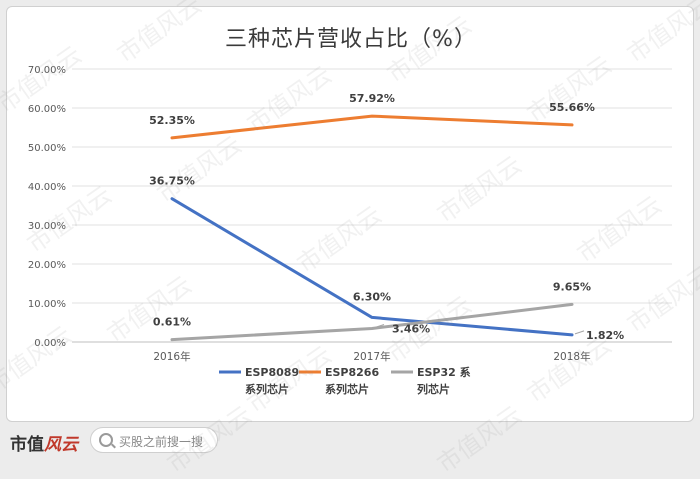 This screenshot has width=700, height=479. What do you see at coordinates (27, 445) in the screenshot?
I see `brand-main: 市值` at bounding box center [27, 445].